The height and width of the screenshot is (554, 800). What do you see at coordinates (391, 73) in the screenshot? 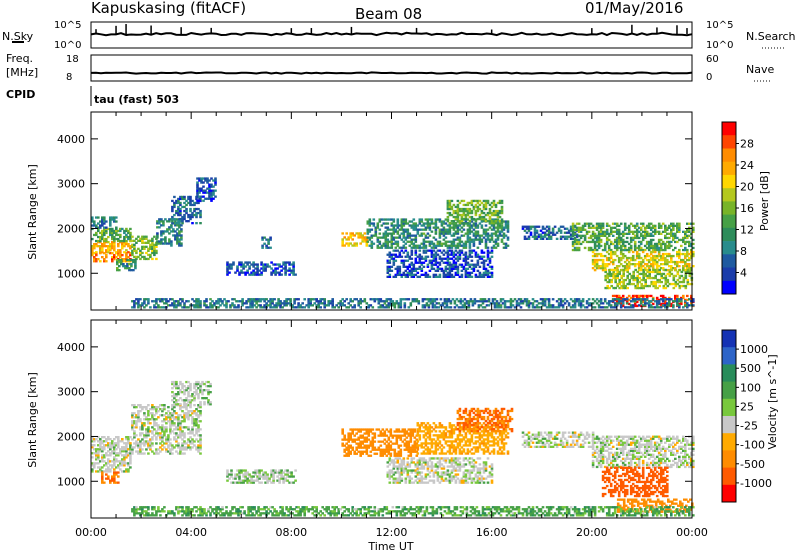
I see `freq-line` at bounding box center [391, 73].